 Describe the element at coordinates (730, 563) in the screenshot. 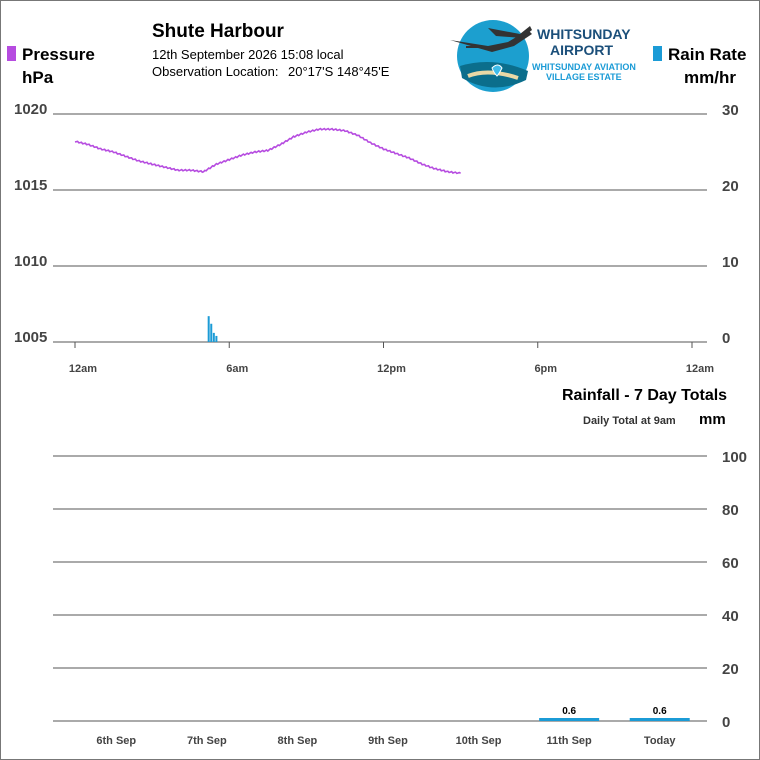

I see `y-tick-label: 60` at that location.